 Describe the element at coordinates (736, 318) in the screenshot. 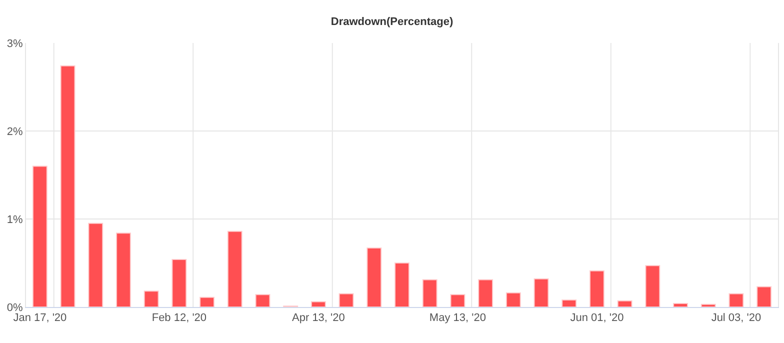

I see `x-tick-label: Jul 03, '20` at that location.